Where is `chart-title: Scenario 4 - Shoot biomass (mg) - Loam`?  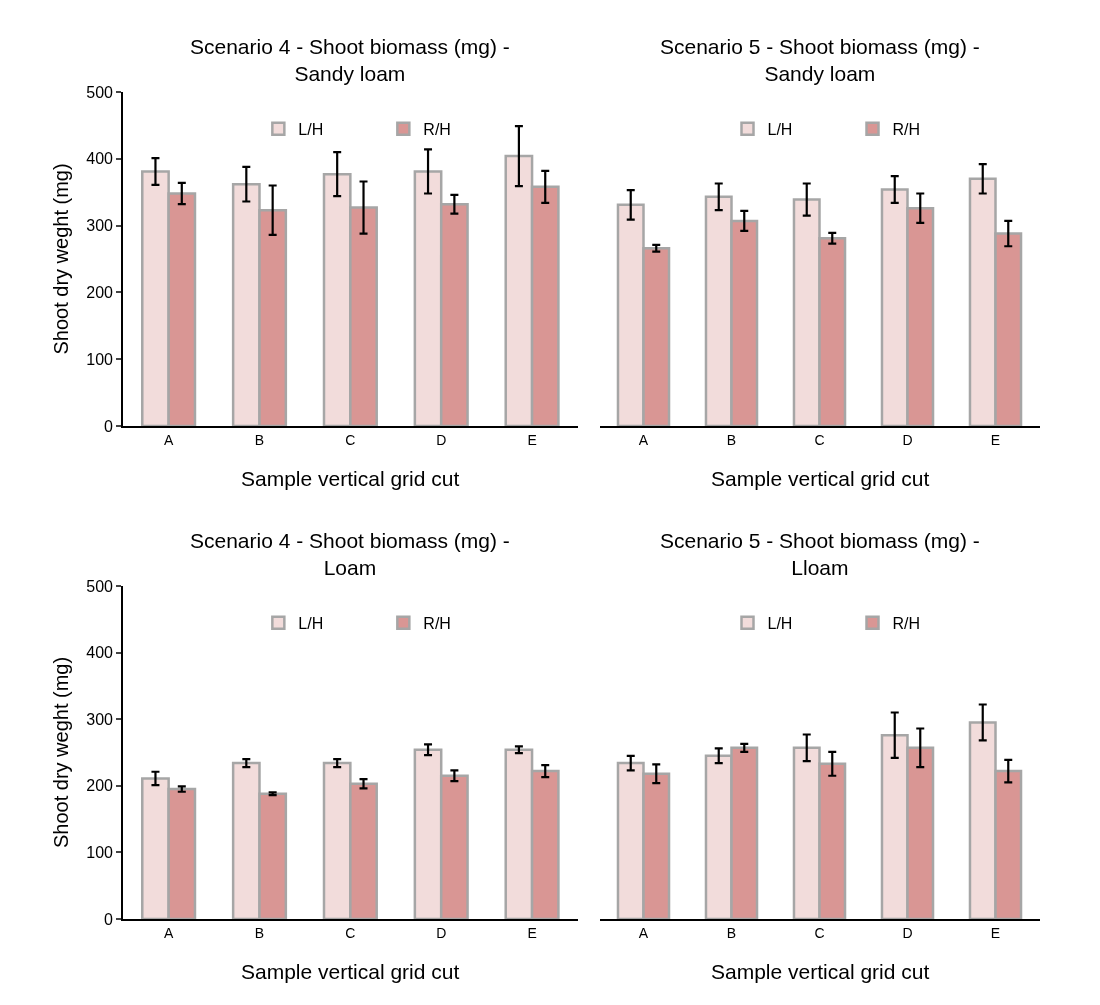
chart-title: Scenario 4 - Shoot biomass (mg) - Loam is located at coordinates (350, 554).